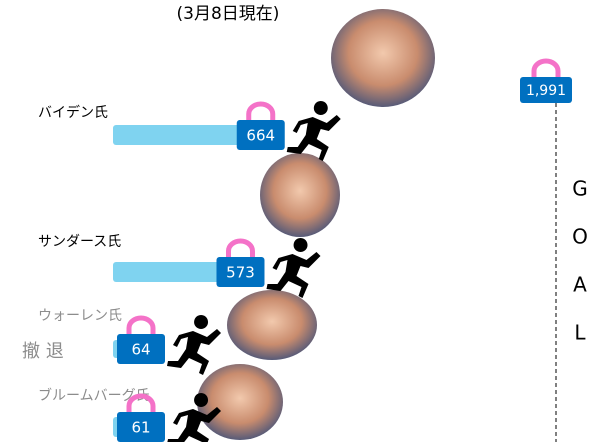 The height and width of the screenshot is (442, 593). I want to click on value-label: 61, so click(140, 428).